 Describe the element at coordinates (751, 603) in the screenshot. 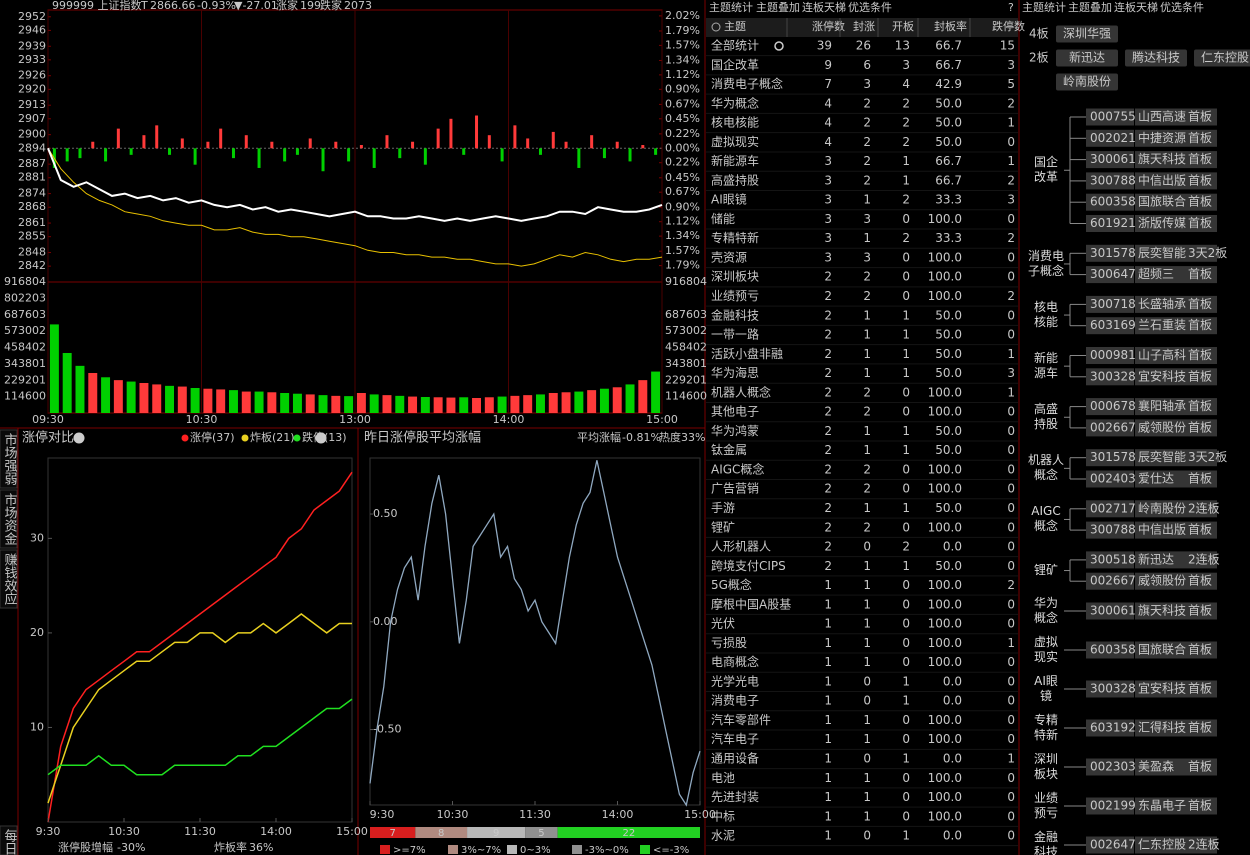

I see `theme-name: 摩根中国A股基` at that location.